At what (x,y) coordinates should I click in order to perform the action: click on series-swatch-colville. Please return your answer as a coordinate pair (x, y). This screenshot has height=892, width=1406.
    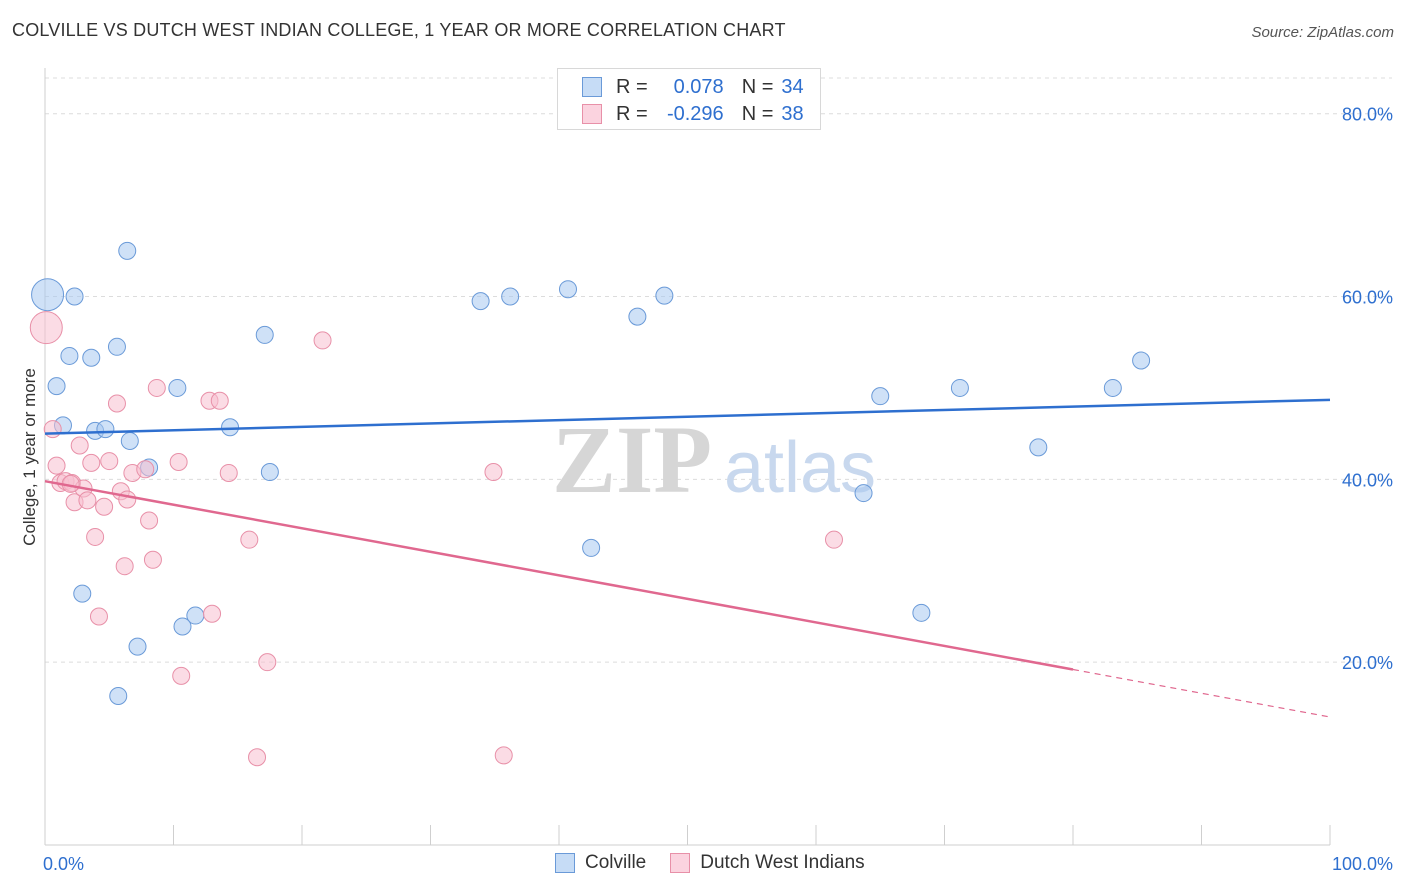
    Looking at the image, I should click on (565, 863).